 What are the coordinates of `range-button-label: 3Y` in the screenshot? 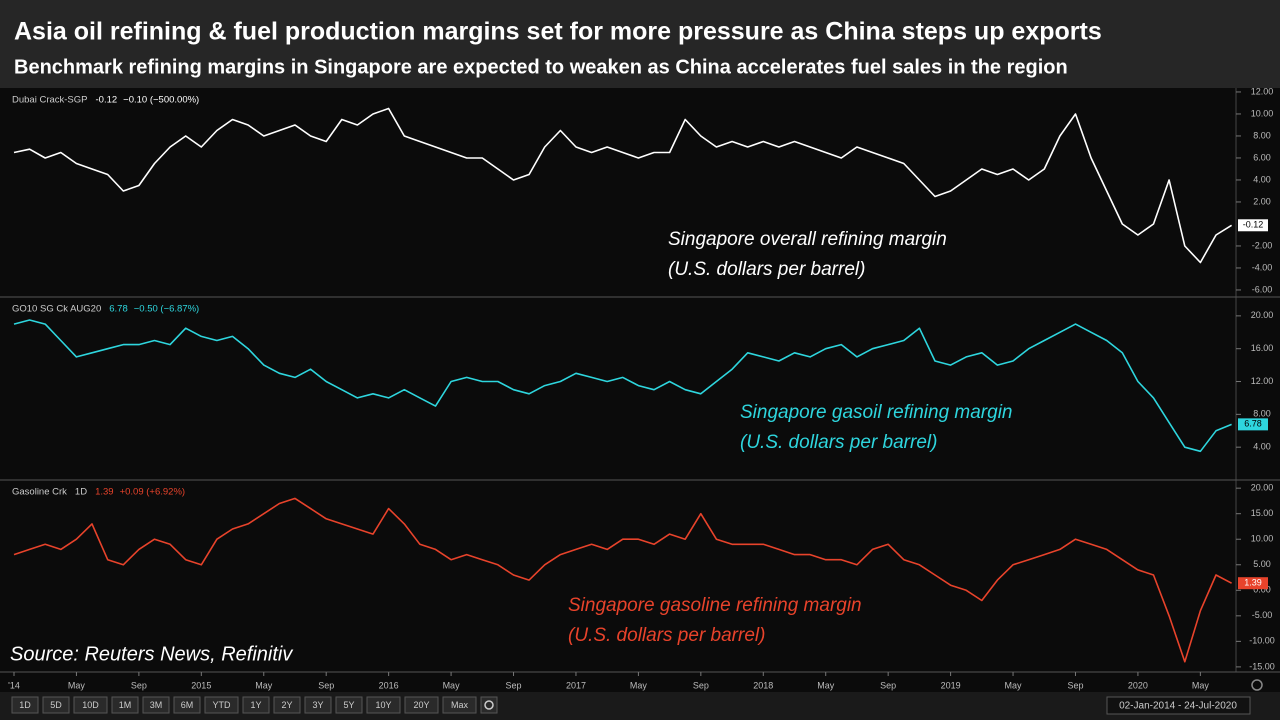 It's located at (317, 705).